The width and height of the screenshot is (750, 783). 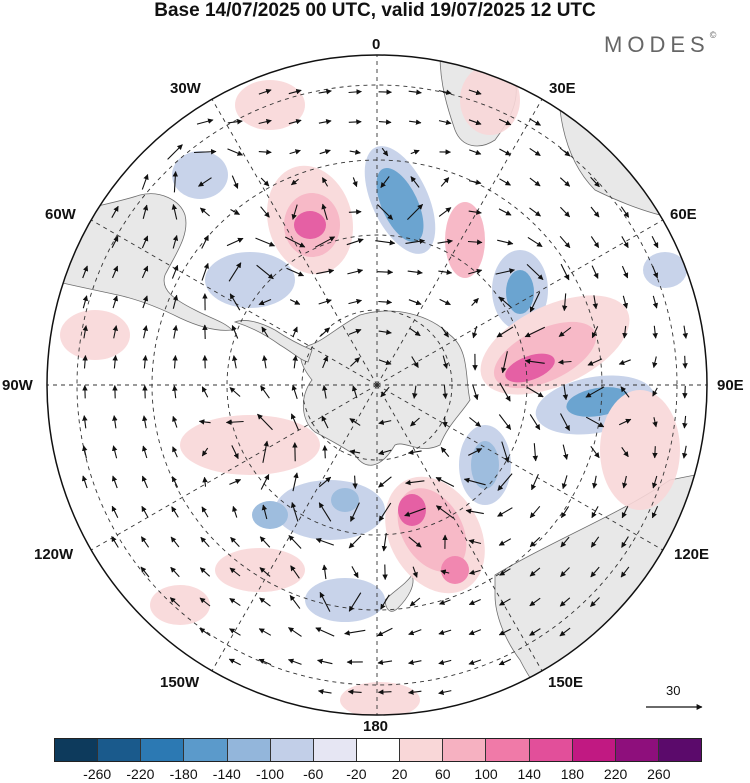 I want to click on anomaly-positive-core, so click(x=310, y=225).